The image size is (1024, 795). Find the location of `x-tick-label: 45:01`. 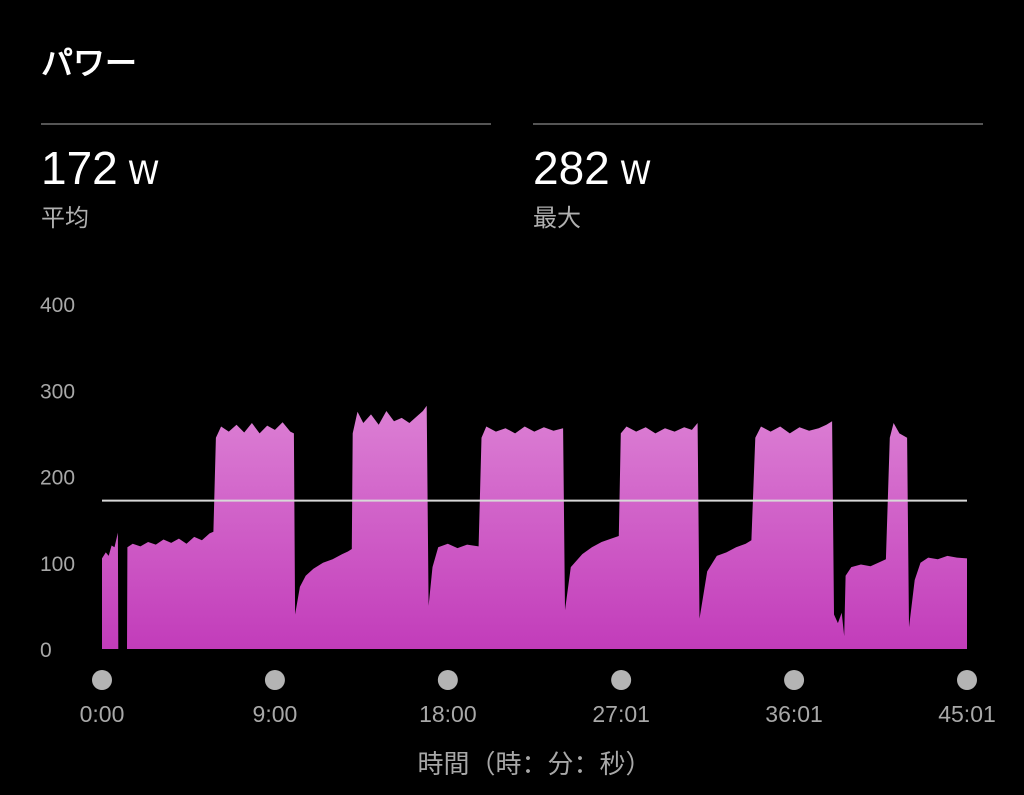

x-tick-label: 45:01 is located at coordinates (967, 714).